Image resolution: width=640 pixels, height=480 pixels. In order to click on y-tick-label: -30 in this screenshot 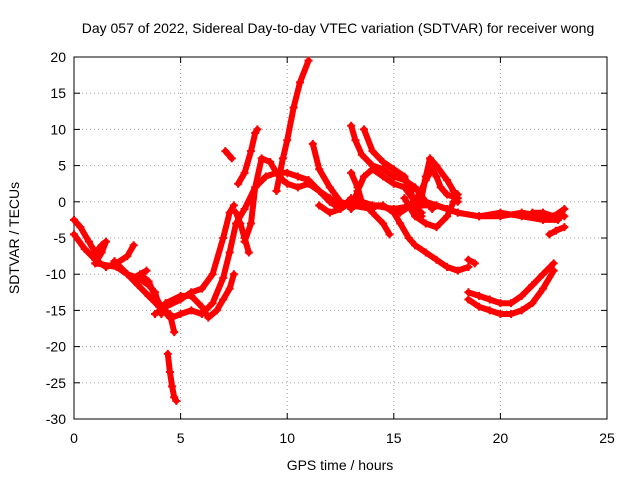, I will do `click(56, 419)`.